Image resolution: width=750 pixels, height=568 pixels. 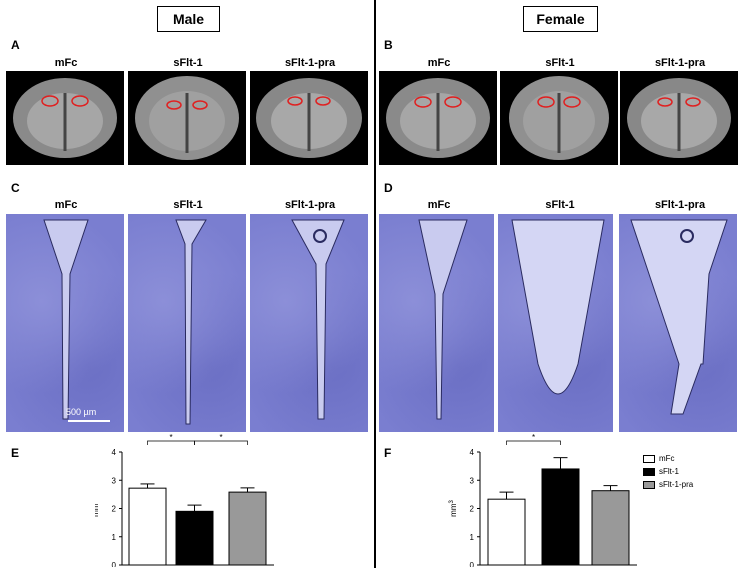 I want to click on mri-female-sflt1pra, so click(x=679, y=118).